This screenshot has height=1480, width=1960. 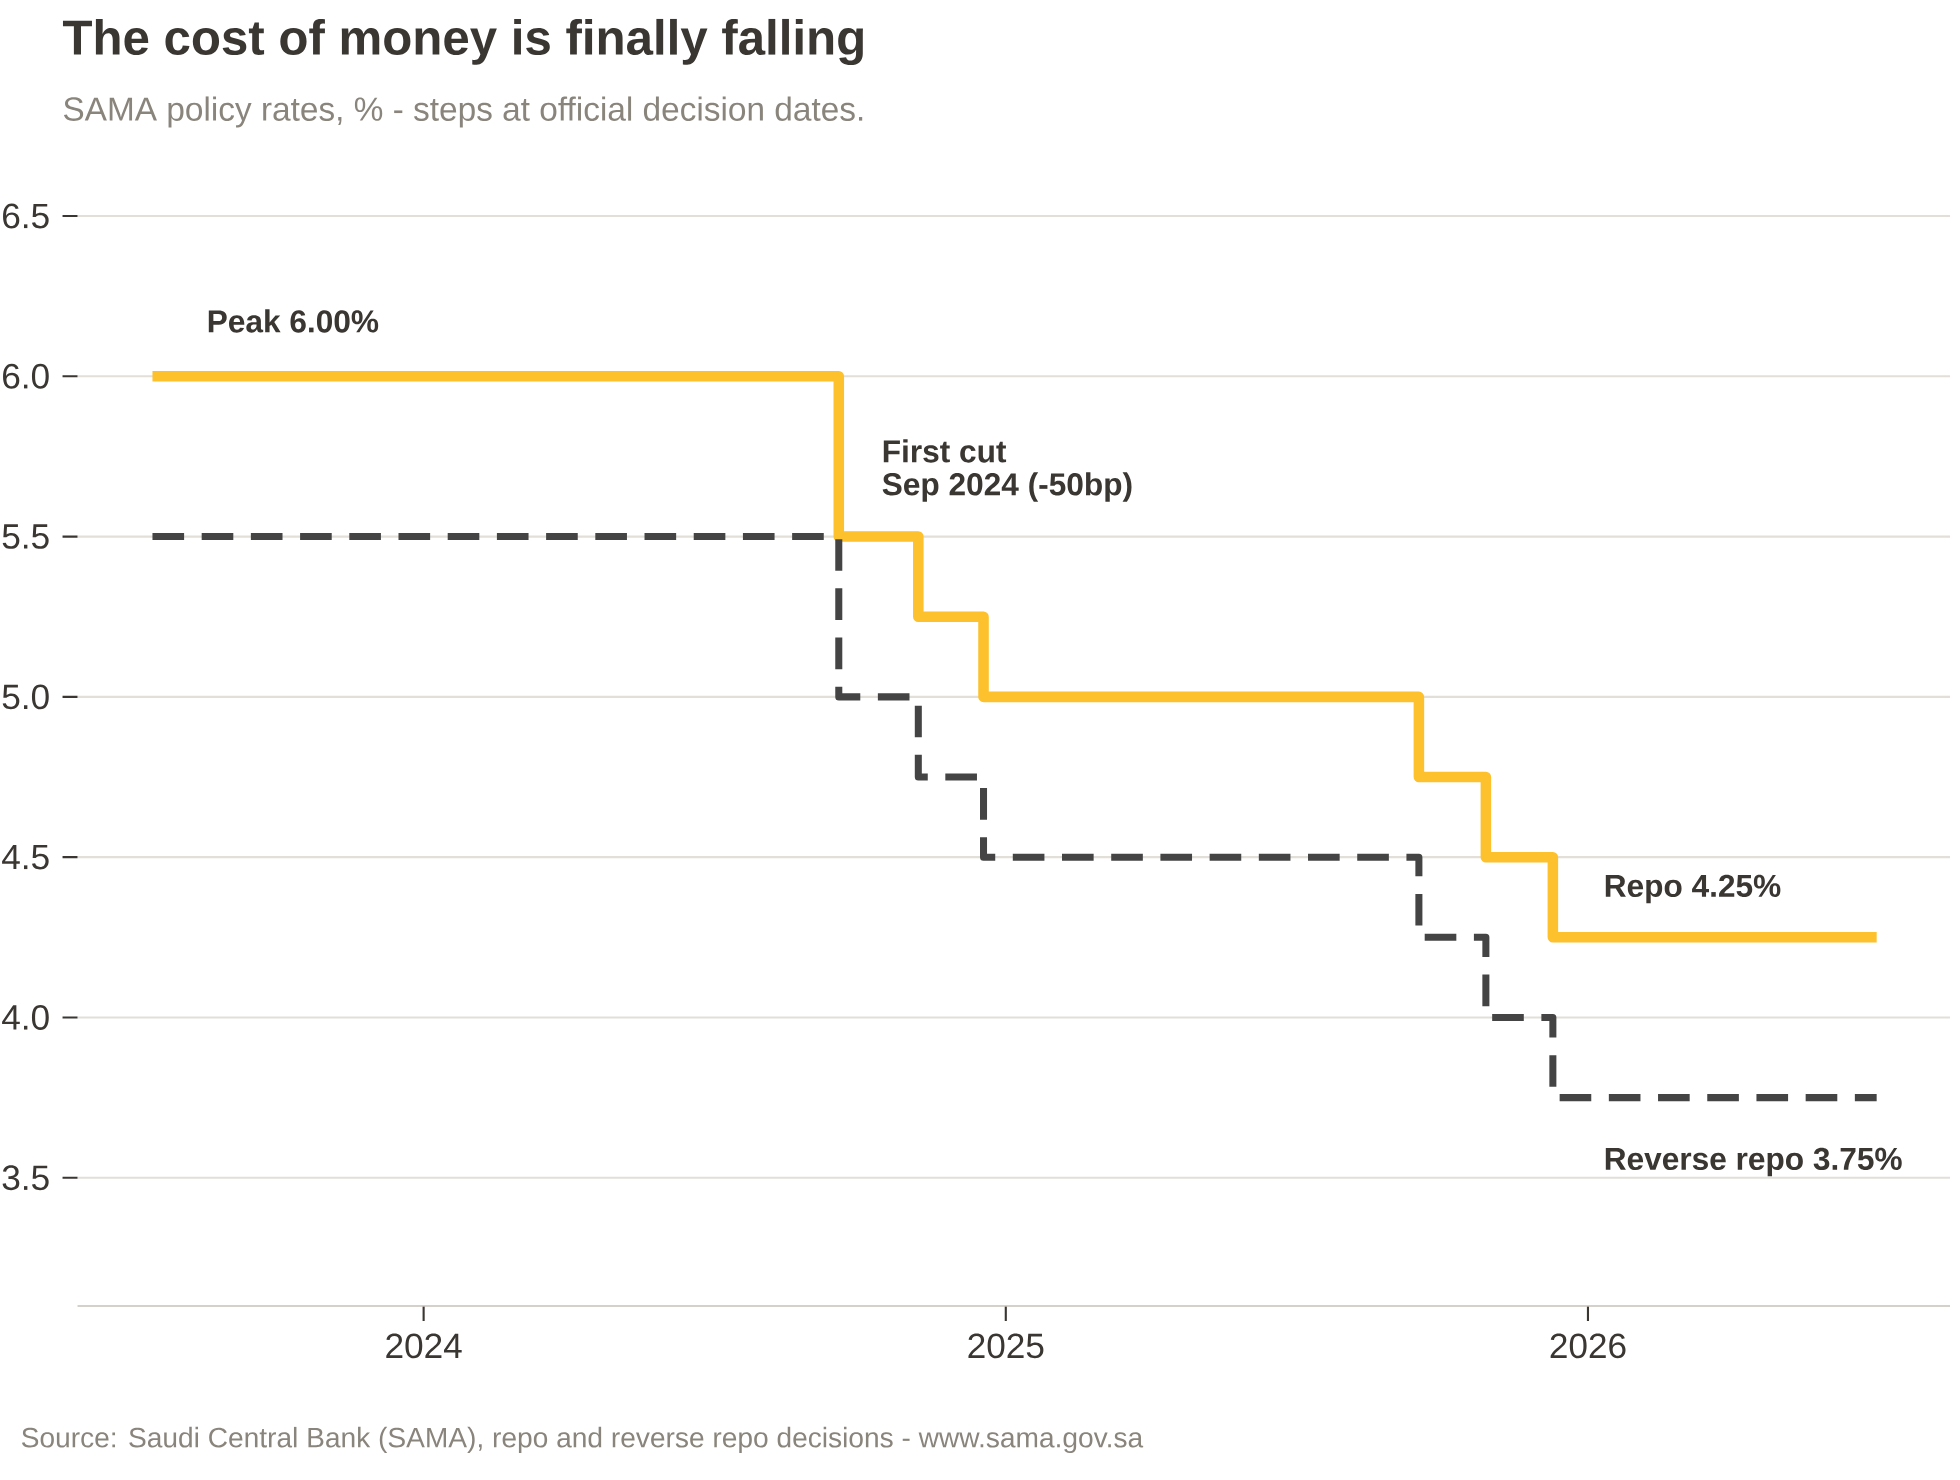 What do you see at coordinates (462, 42) in the screenshot?
I see `chart-title: The cost of money is finally falling` at bounding box center [462, 42].